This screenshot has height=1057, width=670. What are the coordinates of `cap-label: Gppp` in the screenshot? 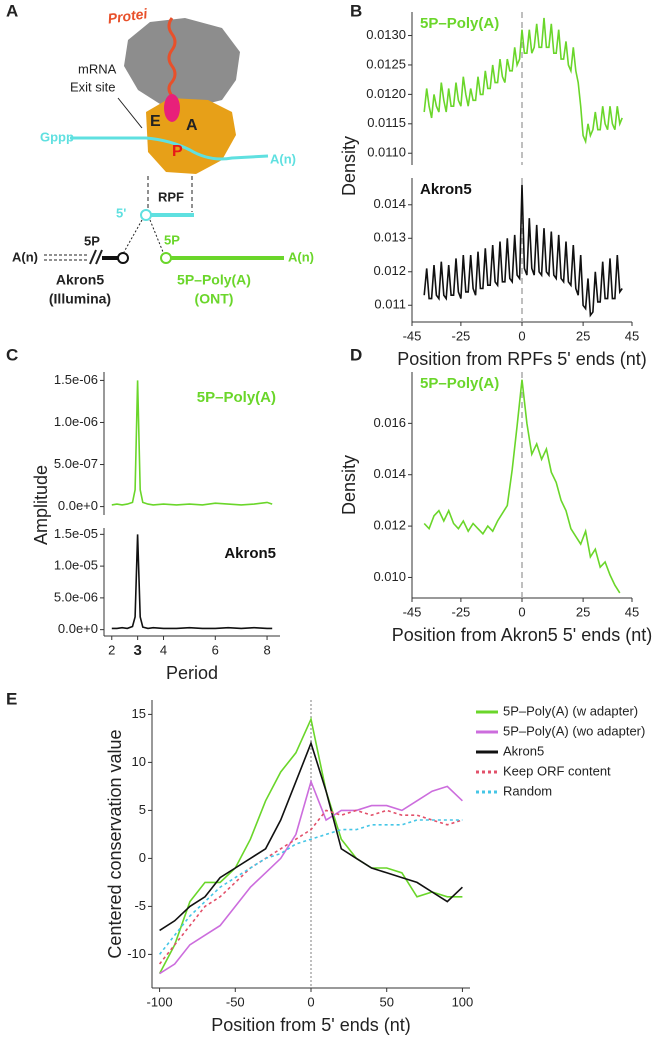 It's located at (57, 136).